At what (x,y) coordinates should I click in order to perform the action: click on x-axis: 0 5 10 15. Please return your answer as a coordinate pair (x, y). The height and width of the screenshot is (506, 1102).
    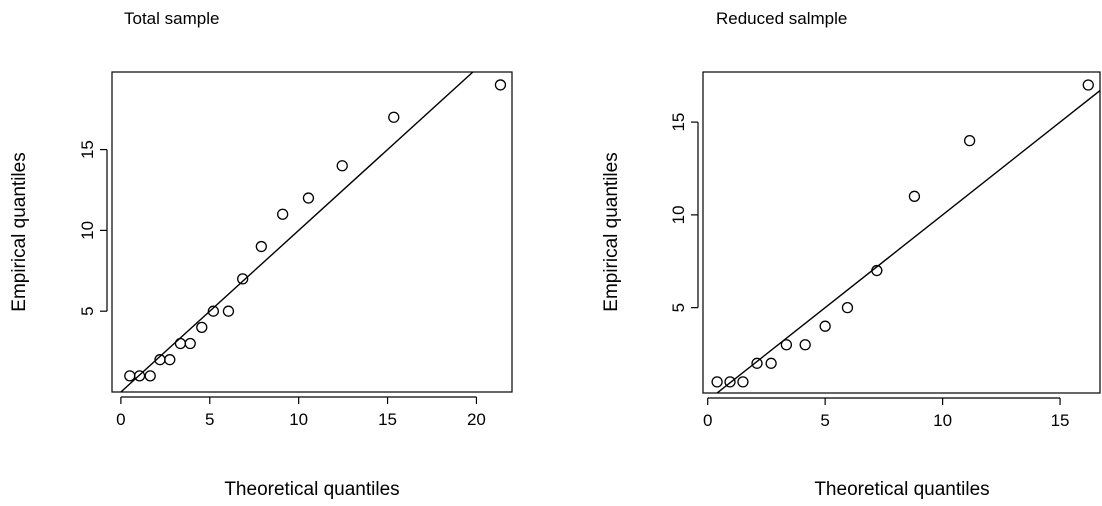
    Looking at the image, I should click on (886, 413).